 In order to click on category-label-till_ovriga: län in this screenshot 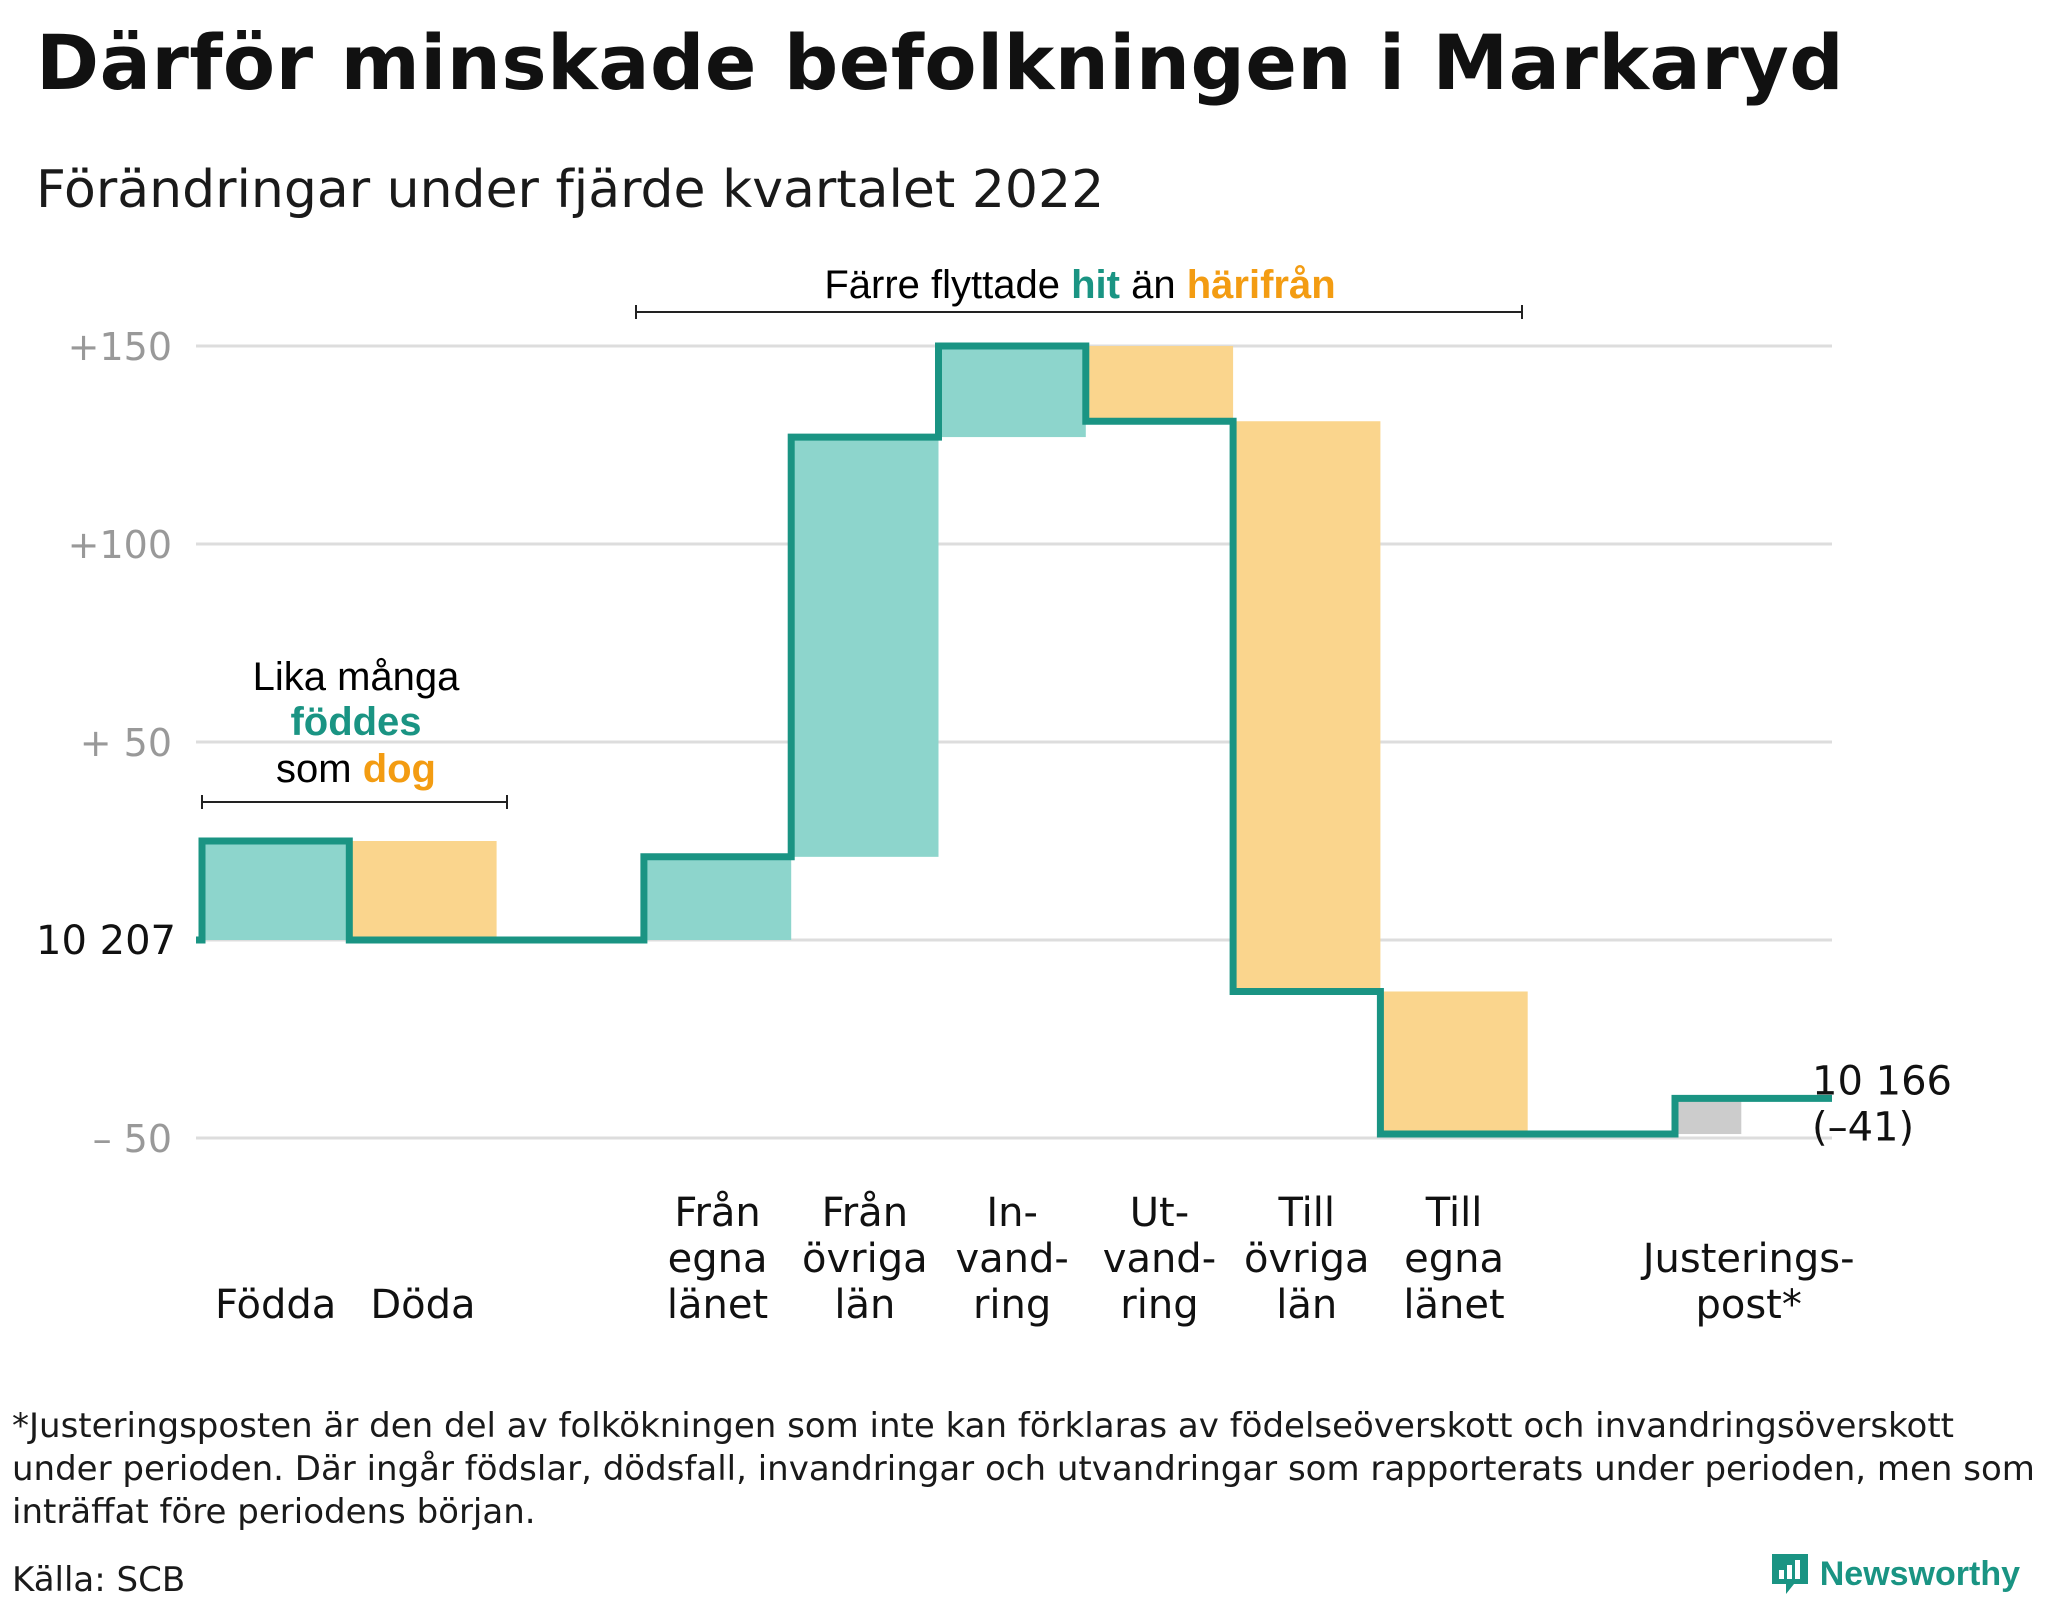, I will do `click(1306, 1305)`.